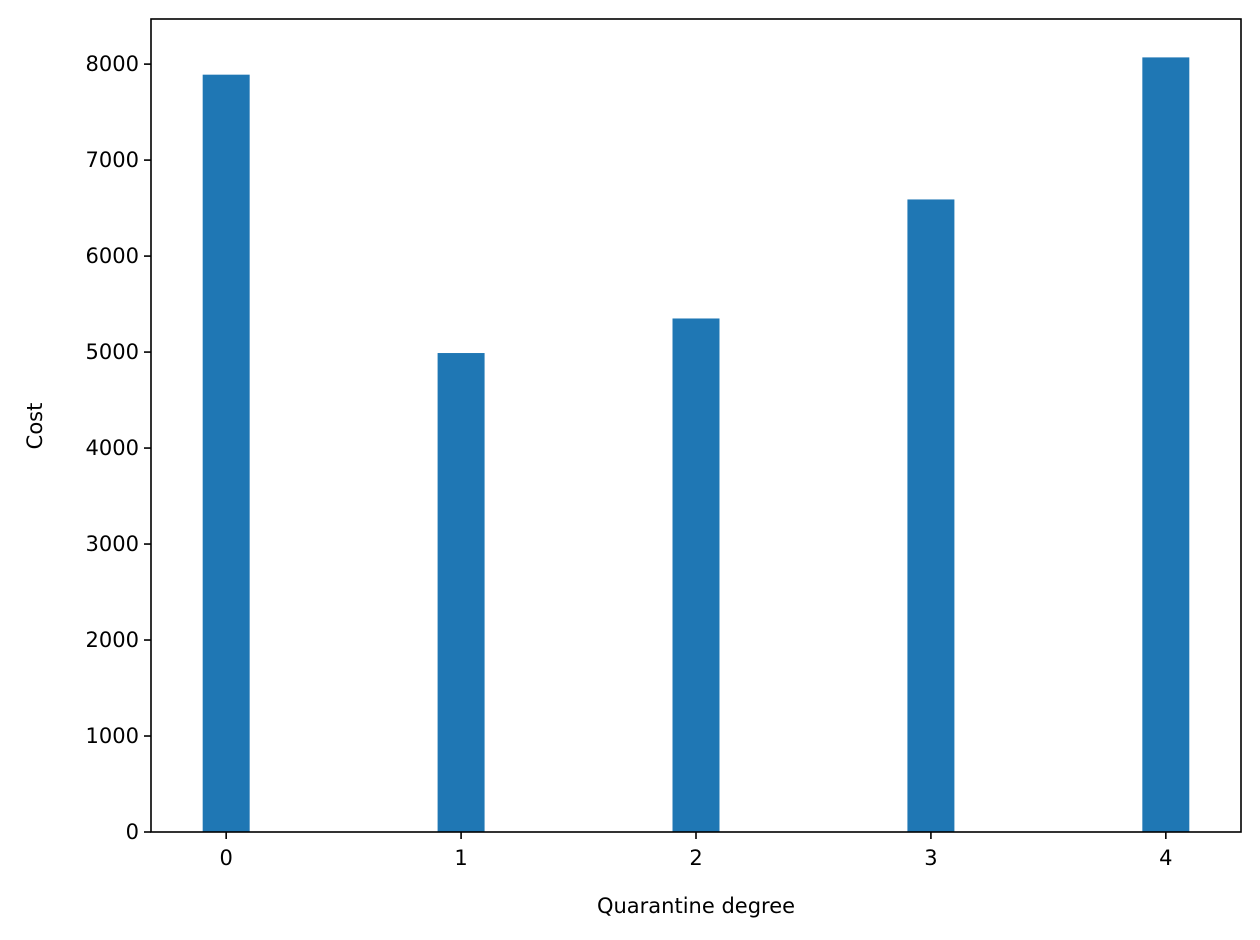 The width and height of the screenshot is (1260, 940). What do you see at coordinates (930, 858) in the screenshot?
I see `x-tick-label: 3` at bounding box center [930, 858].